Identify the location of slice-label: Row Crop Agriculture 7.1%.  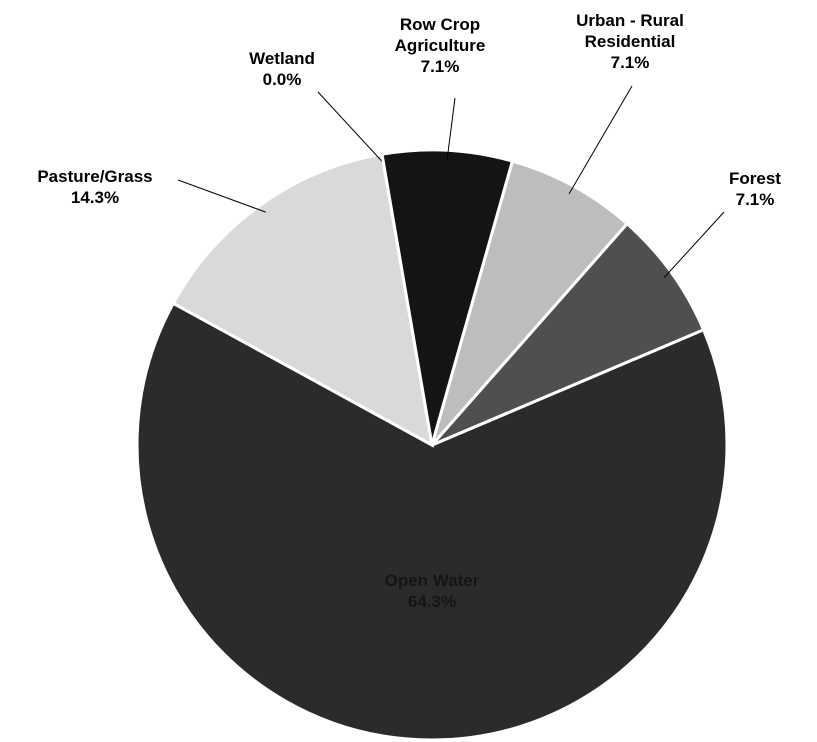
(440, 45).